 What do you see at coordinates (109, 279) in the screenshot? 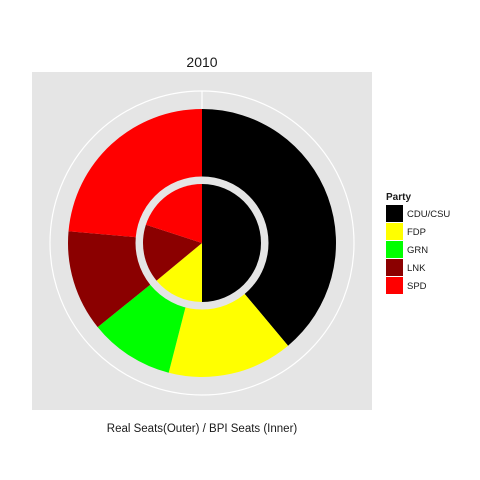
I see `outer-slice-lnk` at bounding box center [109, 279].